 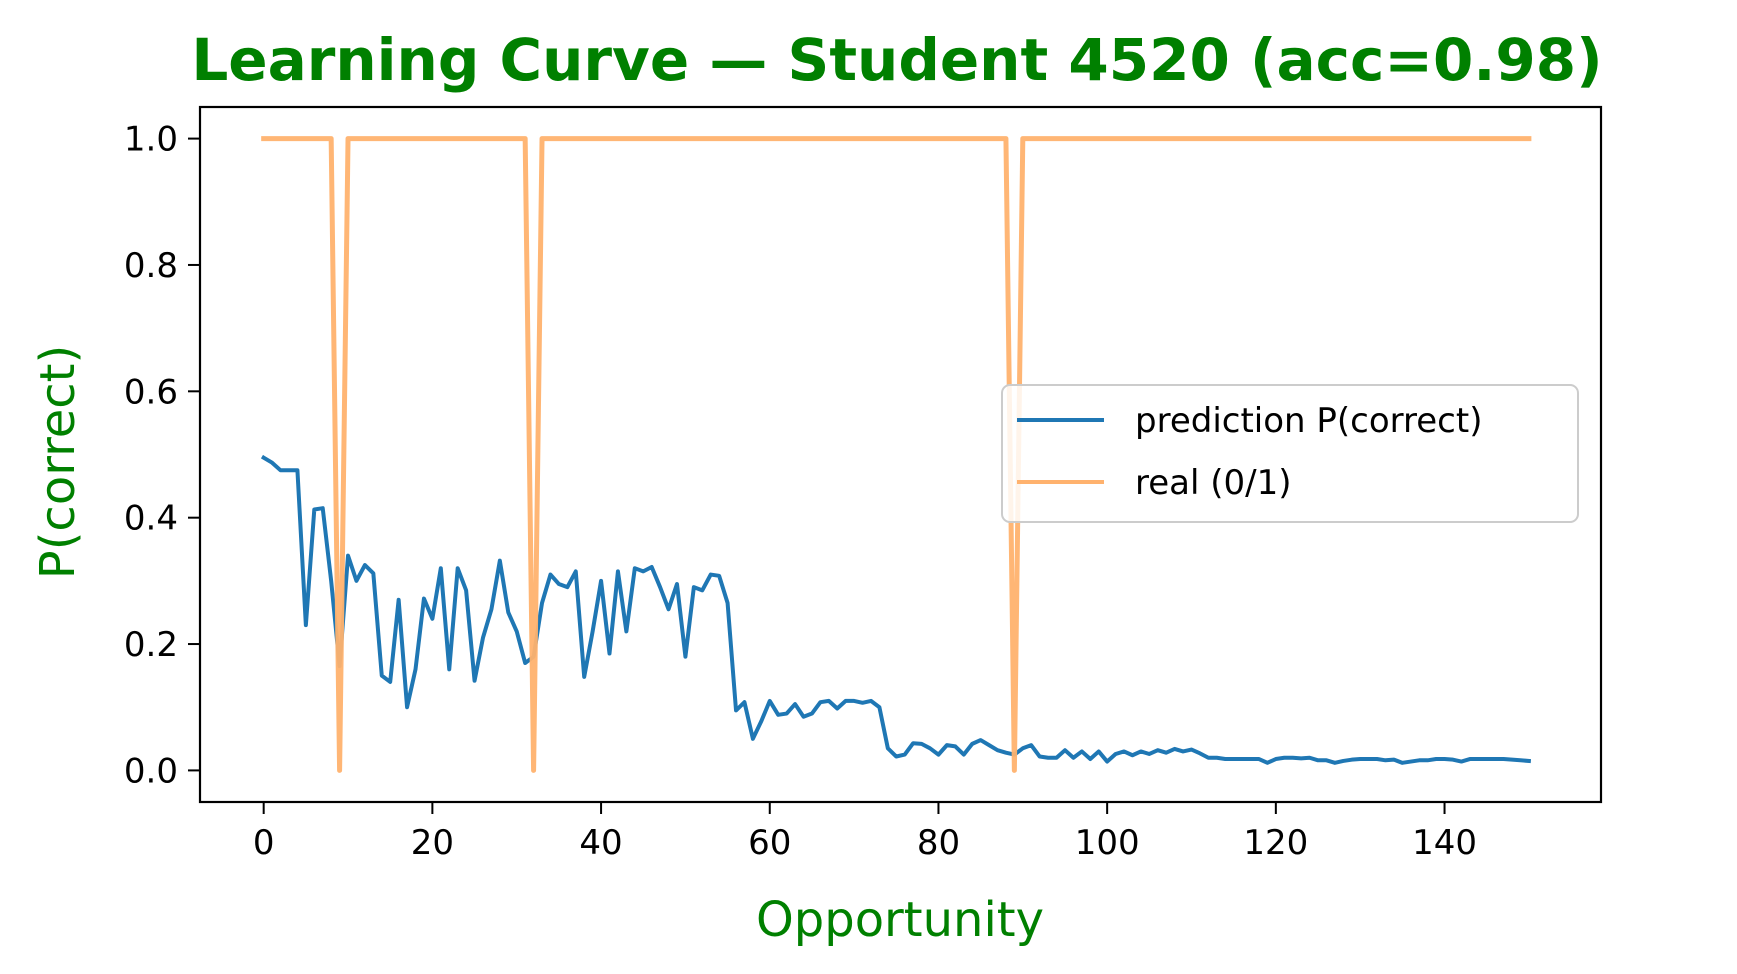 I want to click on legend-box, so click(x=1290, y=453).